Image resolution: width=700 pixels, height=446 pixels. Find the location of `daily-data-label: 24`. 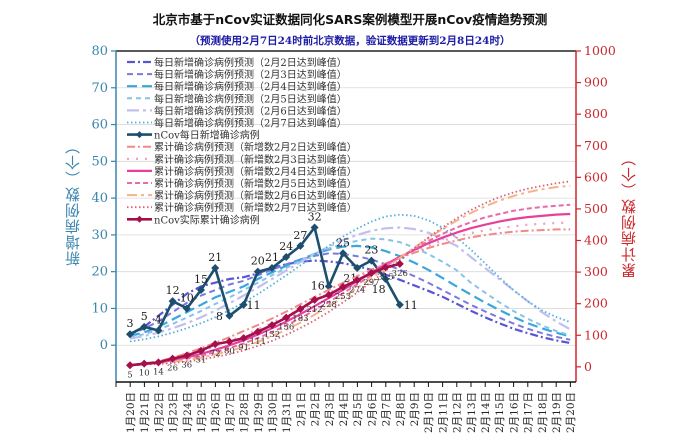

daily-data-label: 24 is located at coordinates (286, 246).